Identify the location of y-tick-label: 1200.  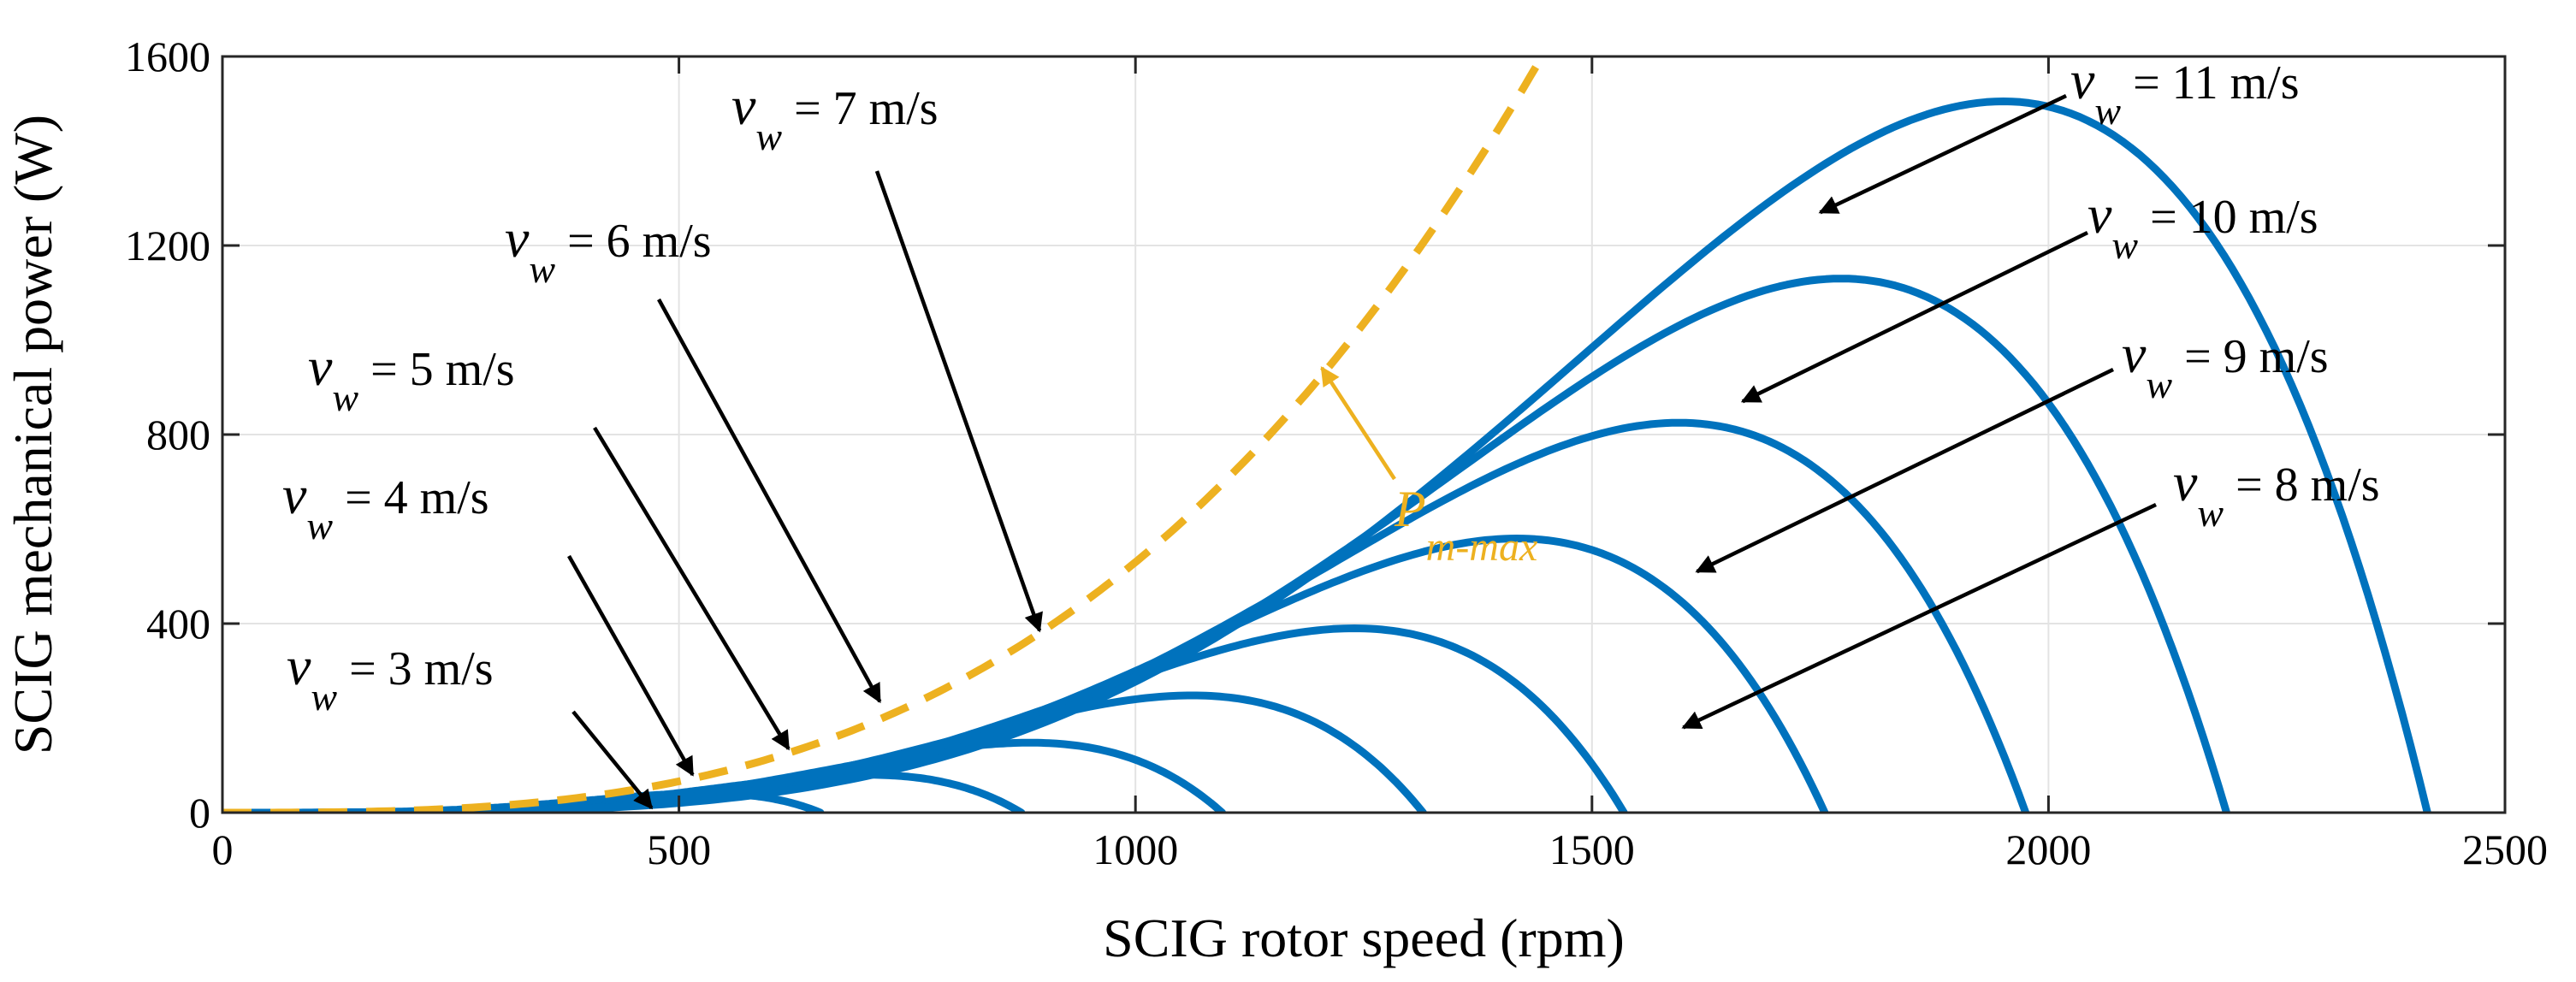
(167, 245).